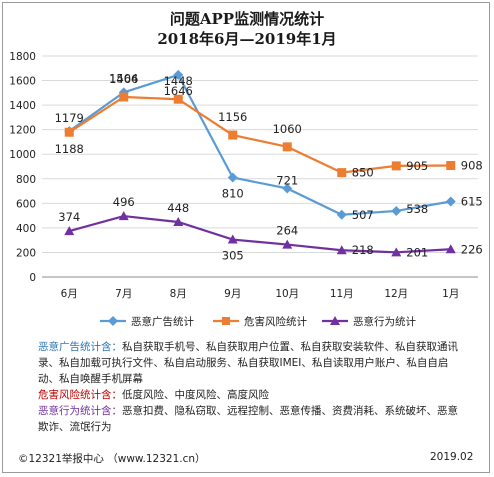 The image size is (494, 477). Describe the element at coordinates (26, 229) in the screenshot. I see `y-tick-label: 400` at that location.